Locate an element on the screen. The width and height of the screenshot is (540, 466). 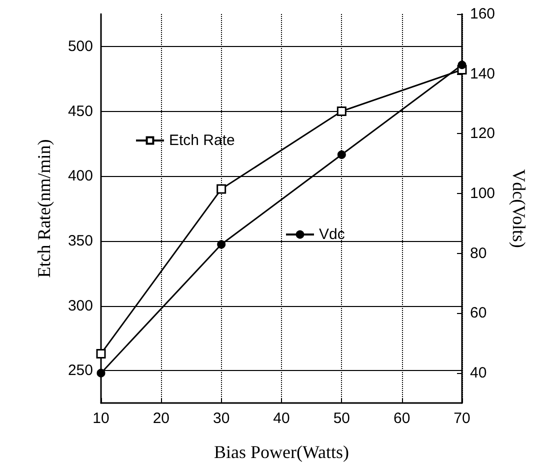
y2-tick-label: 120 is located at coordinates (483, 133).